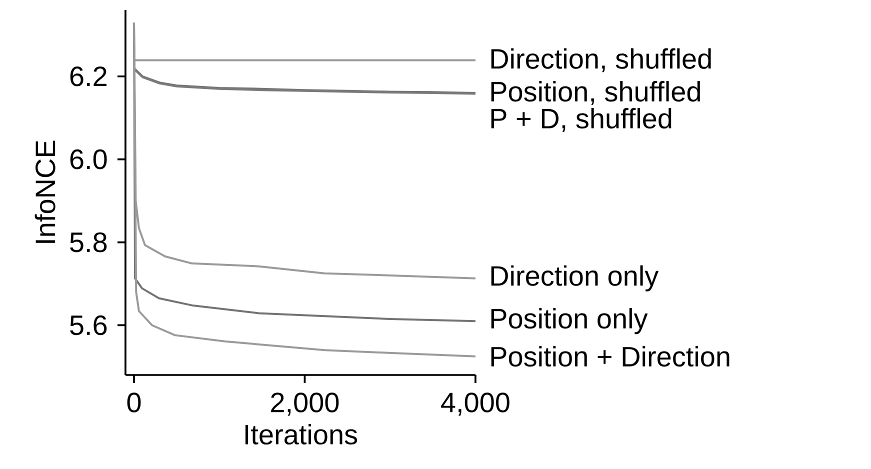 The width and height of the screenshot is (871, 469). I want to click on y-tick-label: 5.8, so click(88, 242).